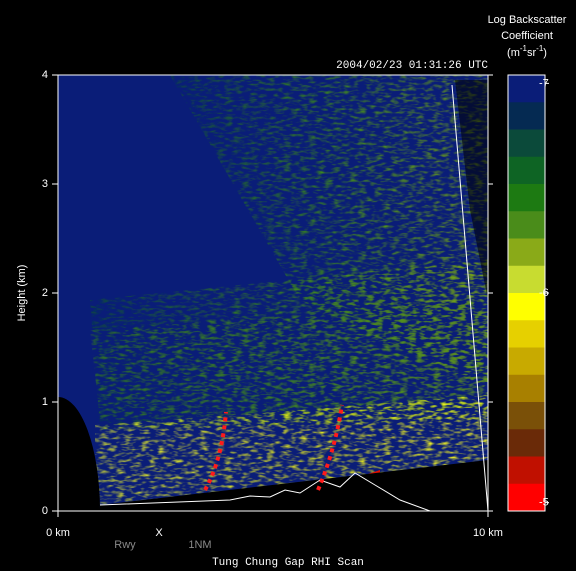 This screenshot has width=576, height=571. What do you see at coordinates (45, 402) in the screenshot?
I see `y-tick-label: 1` at bounding box center [45, 402].